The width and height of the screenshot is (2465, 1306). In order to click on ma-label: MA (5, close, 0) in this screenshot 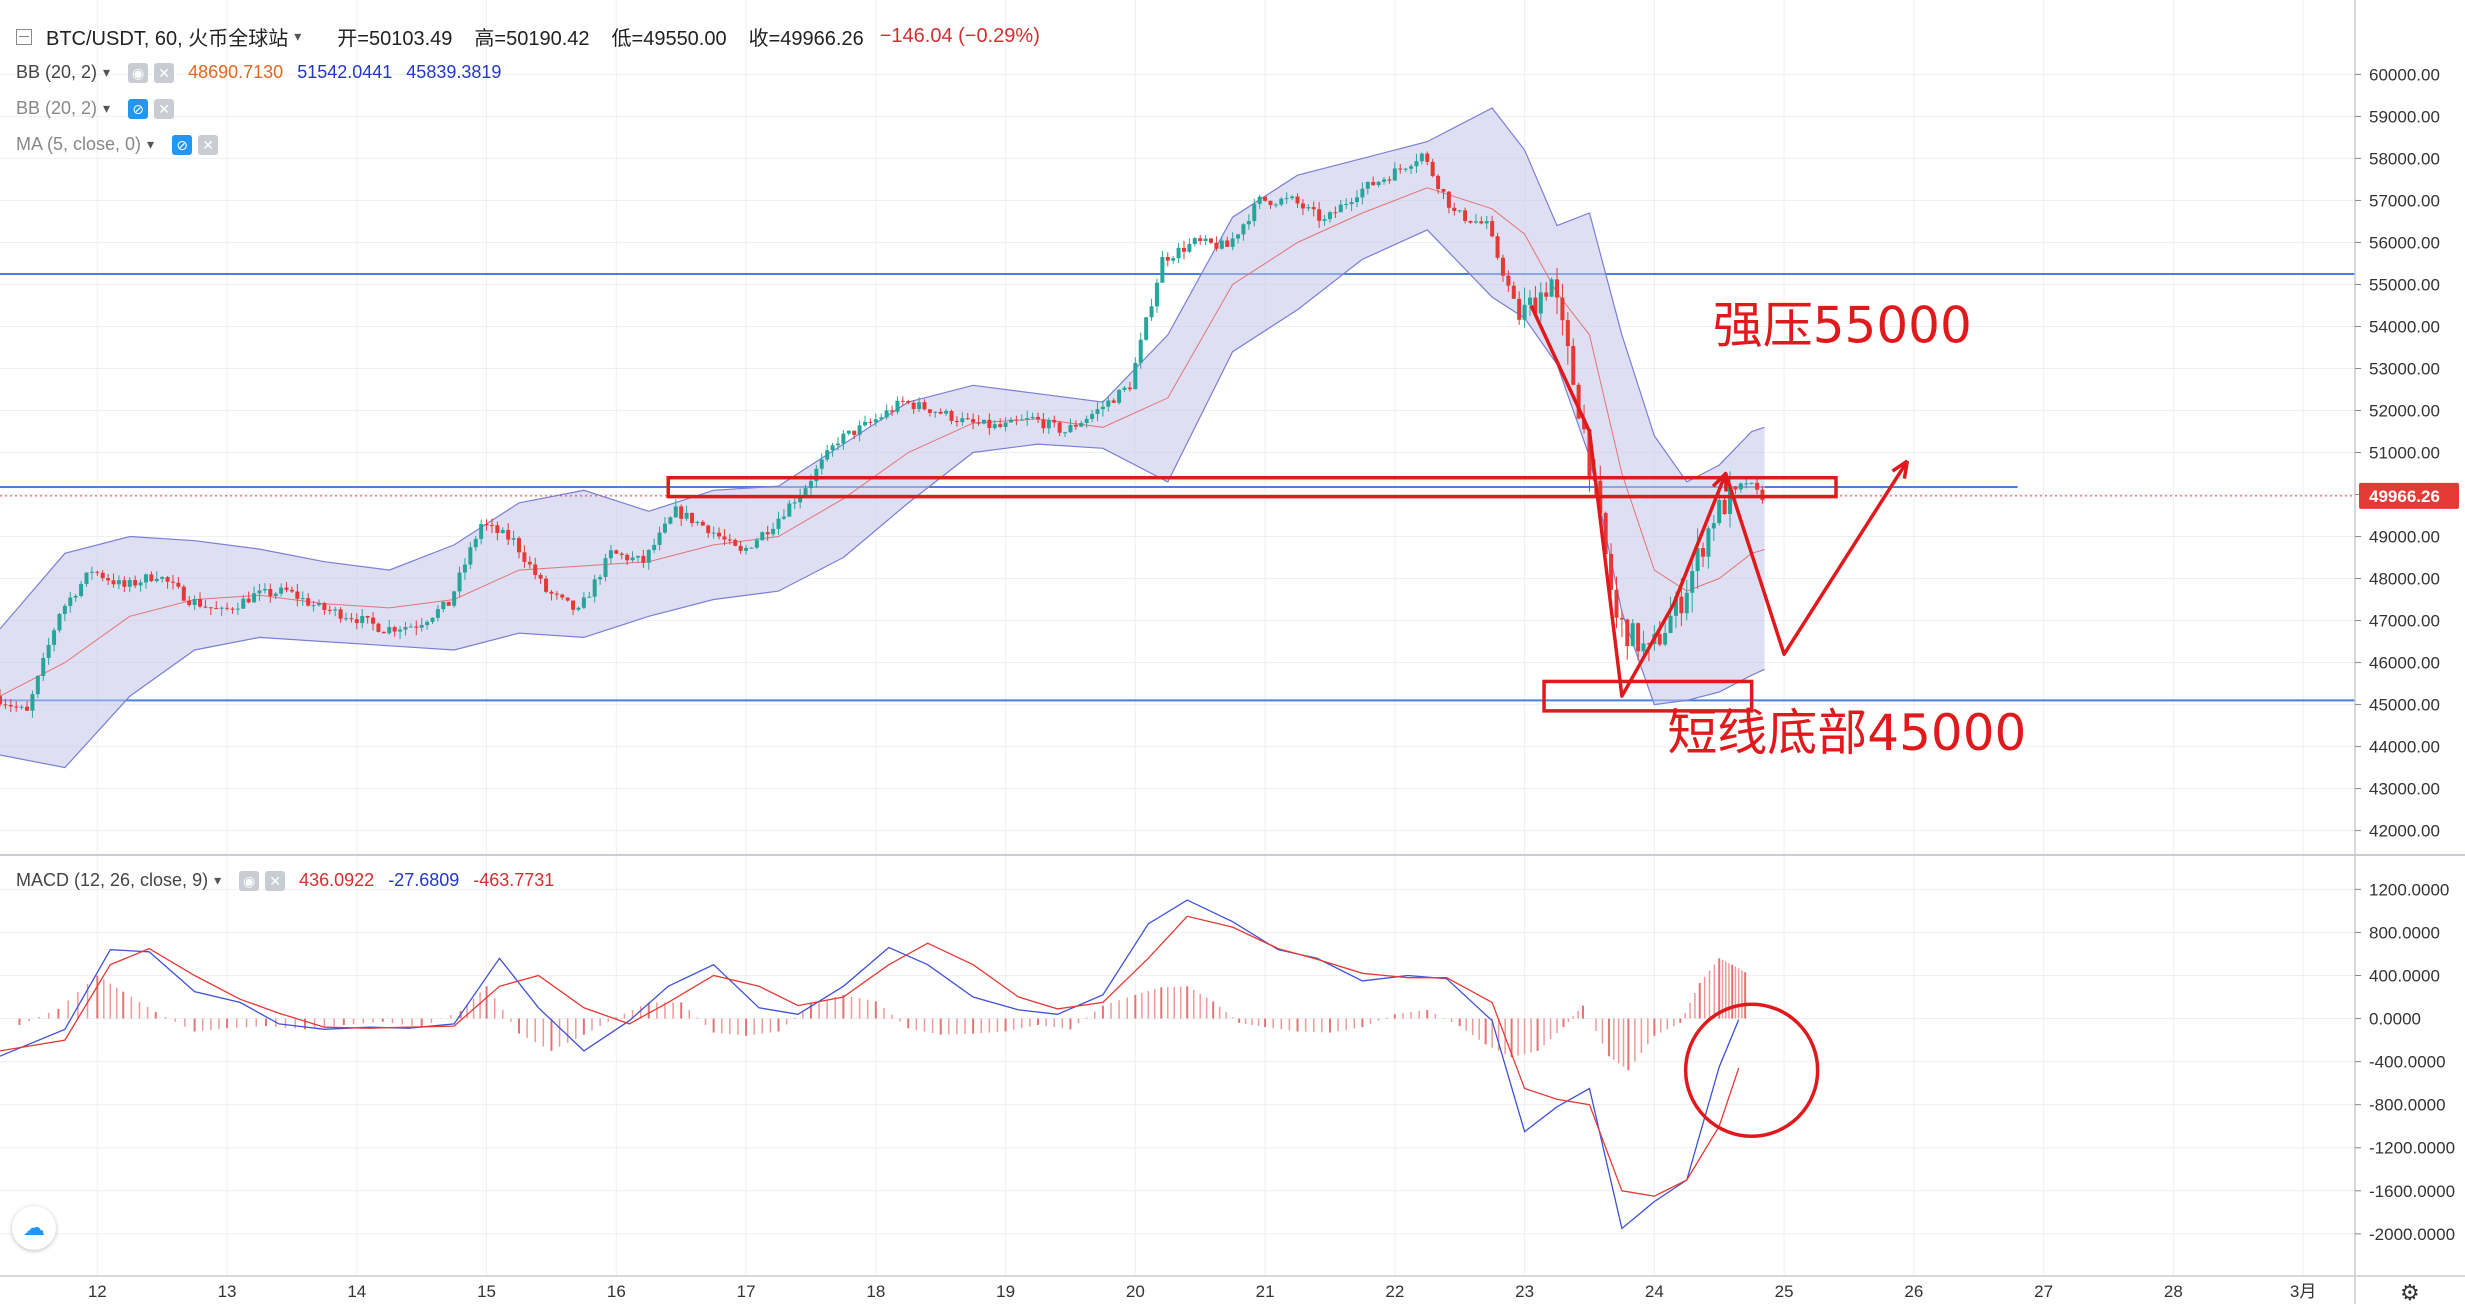, I will do `click(79, 144)`.